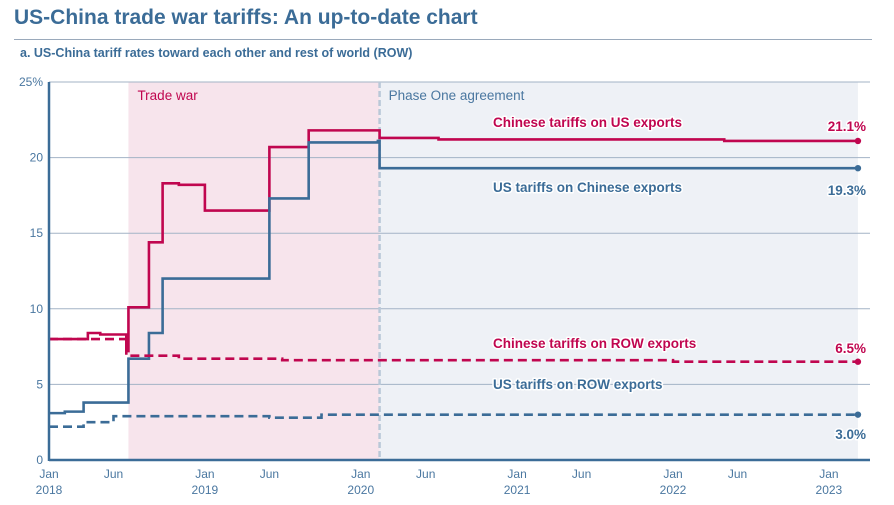 The image size is (894, 505). What do you see at coordinates (37, 233) in the screenshot?
I see `y-tick-label: 15` at bounding box center [37, 233].